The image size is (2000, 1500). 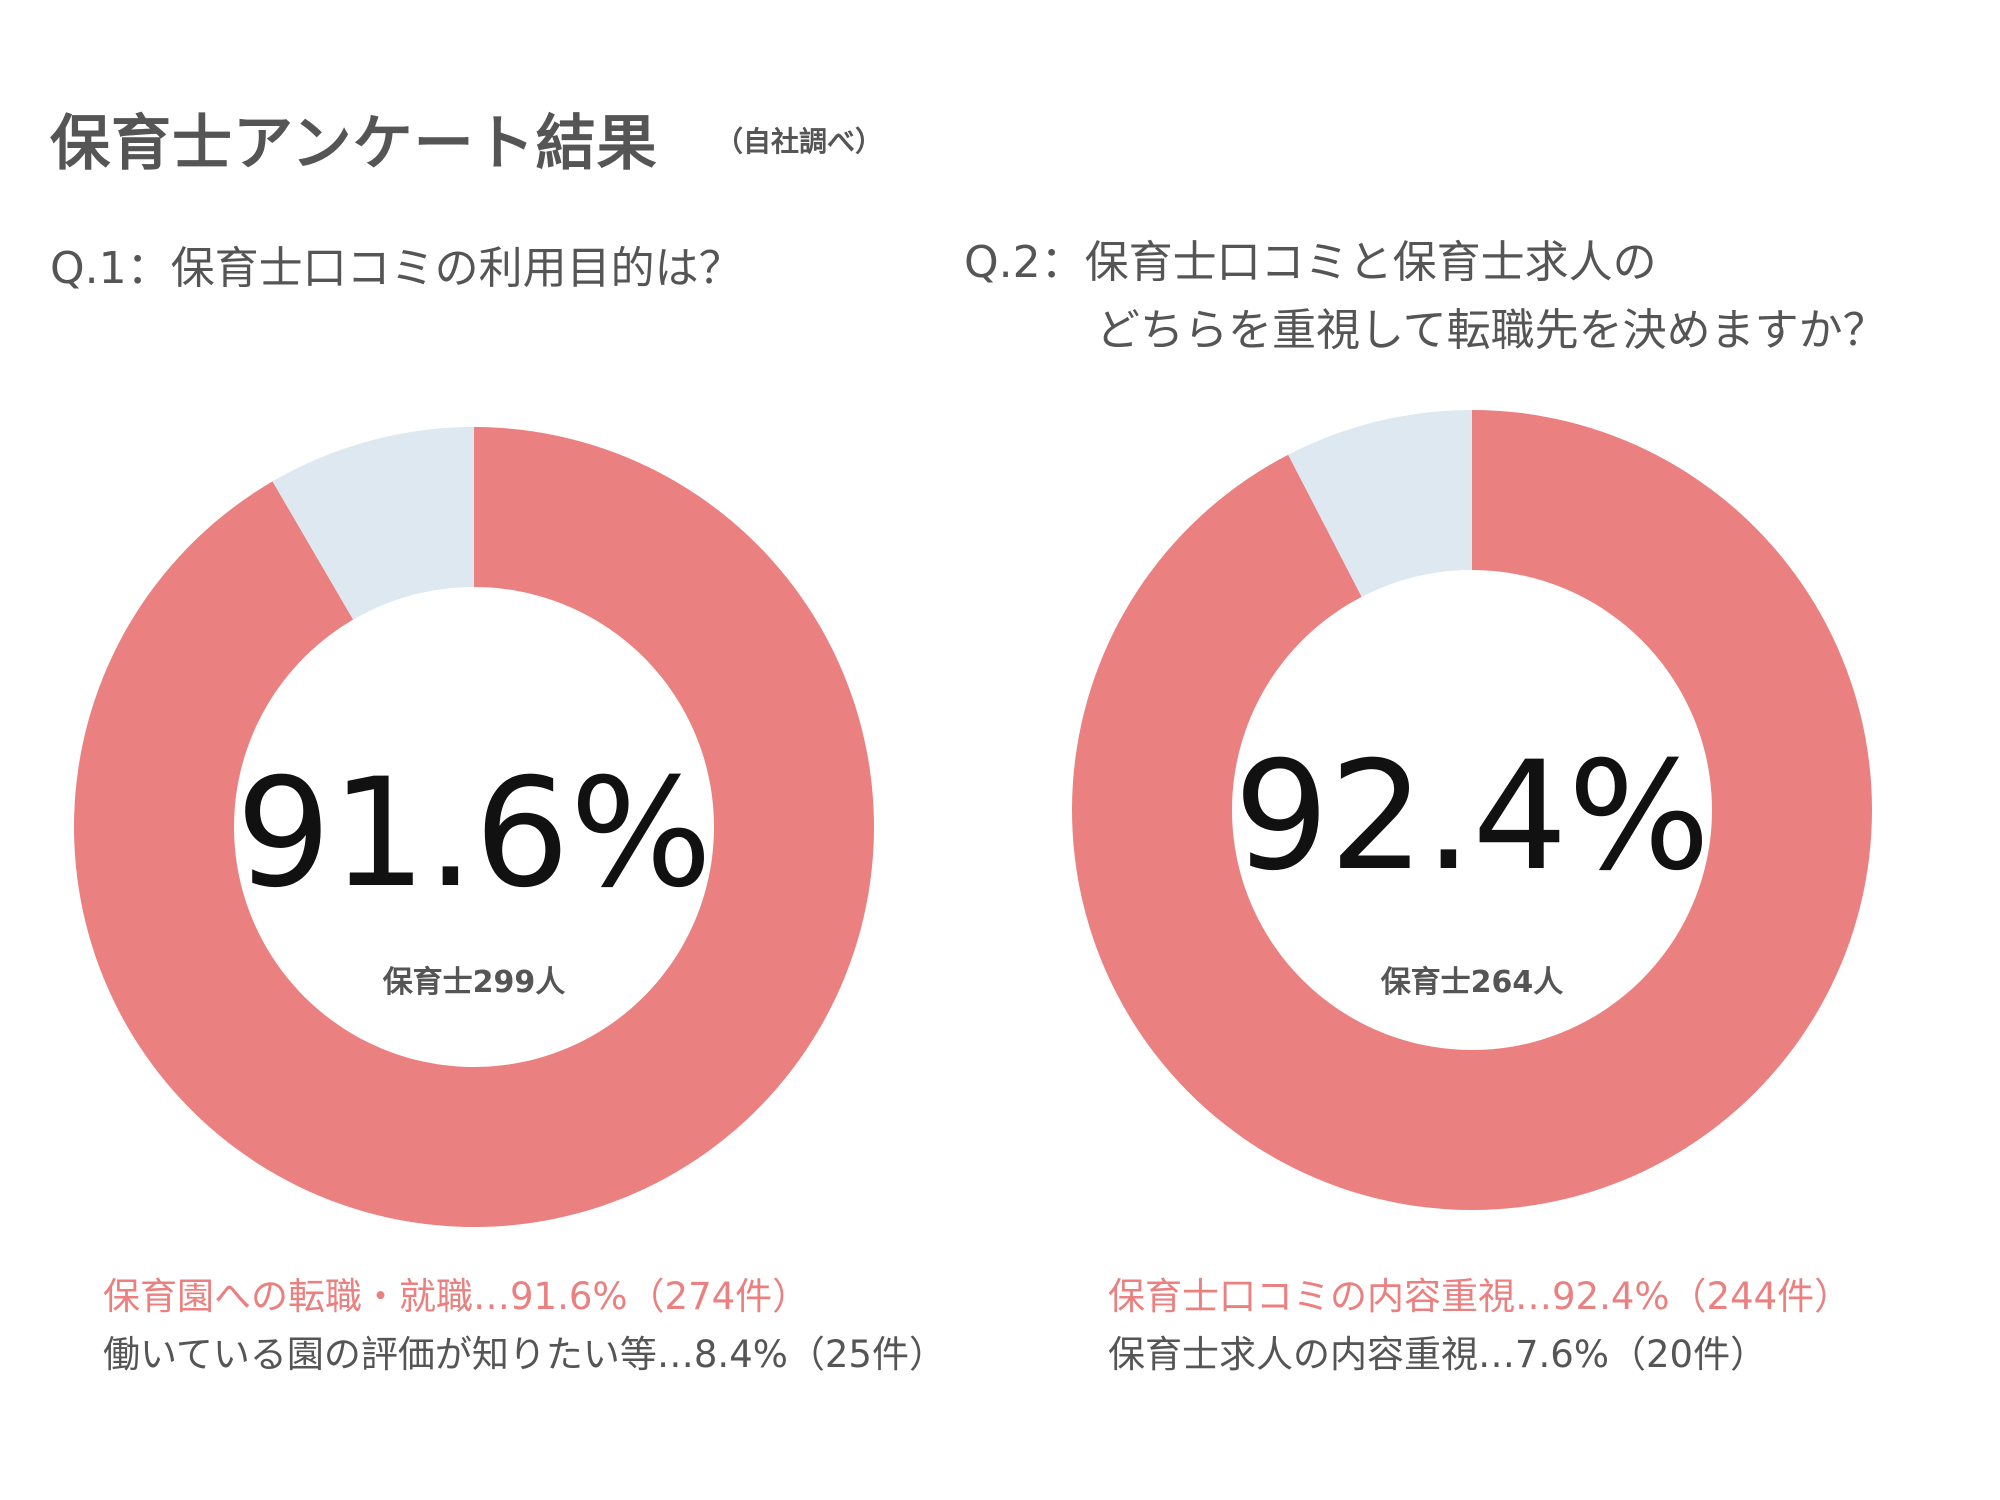 What do you see at coordinates (396, 268) in the screenshot?
I see `question-1-title: Q.1：保育士口コミの利用目的は？` at bounding box center [396, 268].